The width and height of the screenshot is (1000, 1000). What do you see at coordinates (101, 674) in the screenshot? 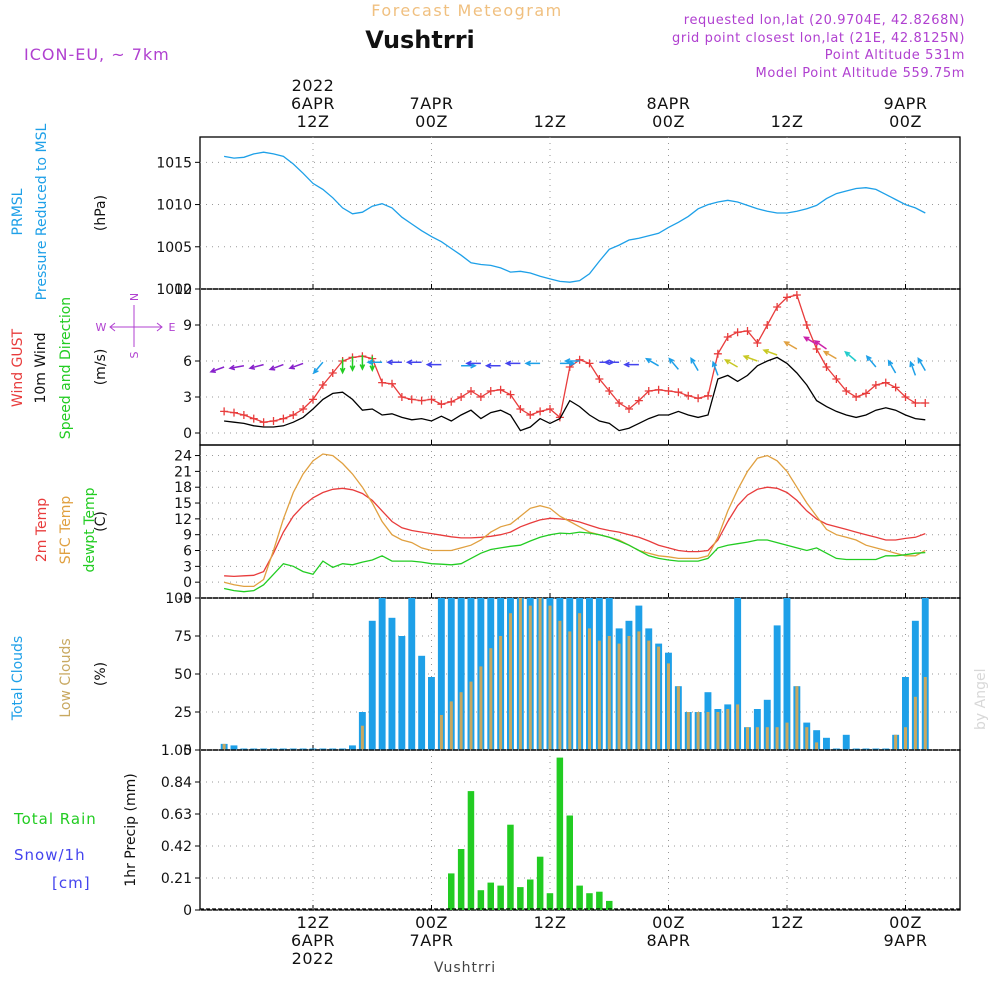
I see `clouds-ylabel: (%)` at bounding box center [101, 674].